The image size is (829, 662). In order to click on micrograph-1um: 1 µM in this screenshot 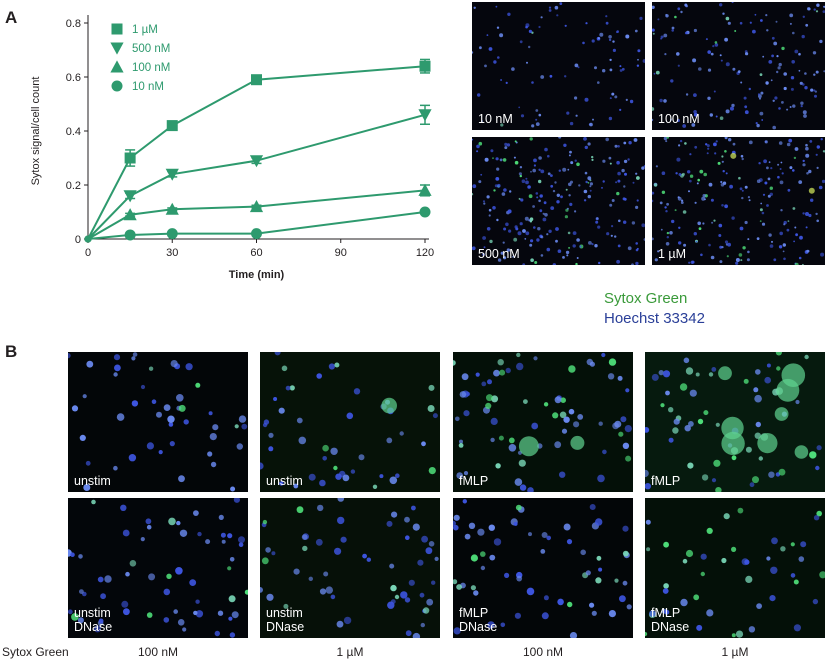, I will do `click(738, 201)`.